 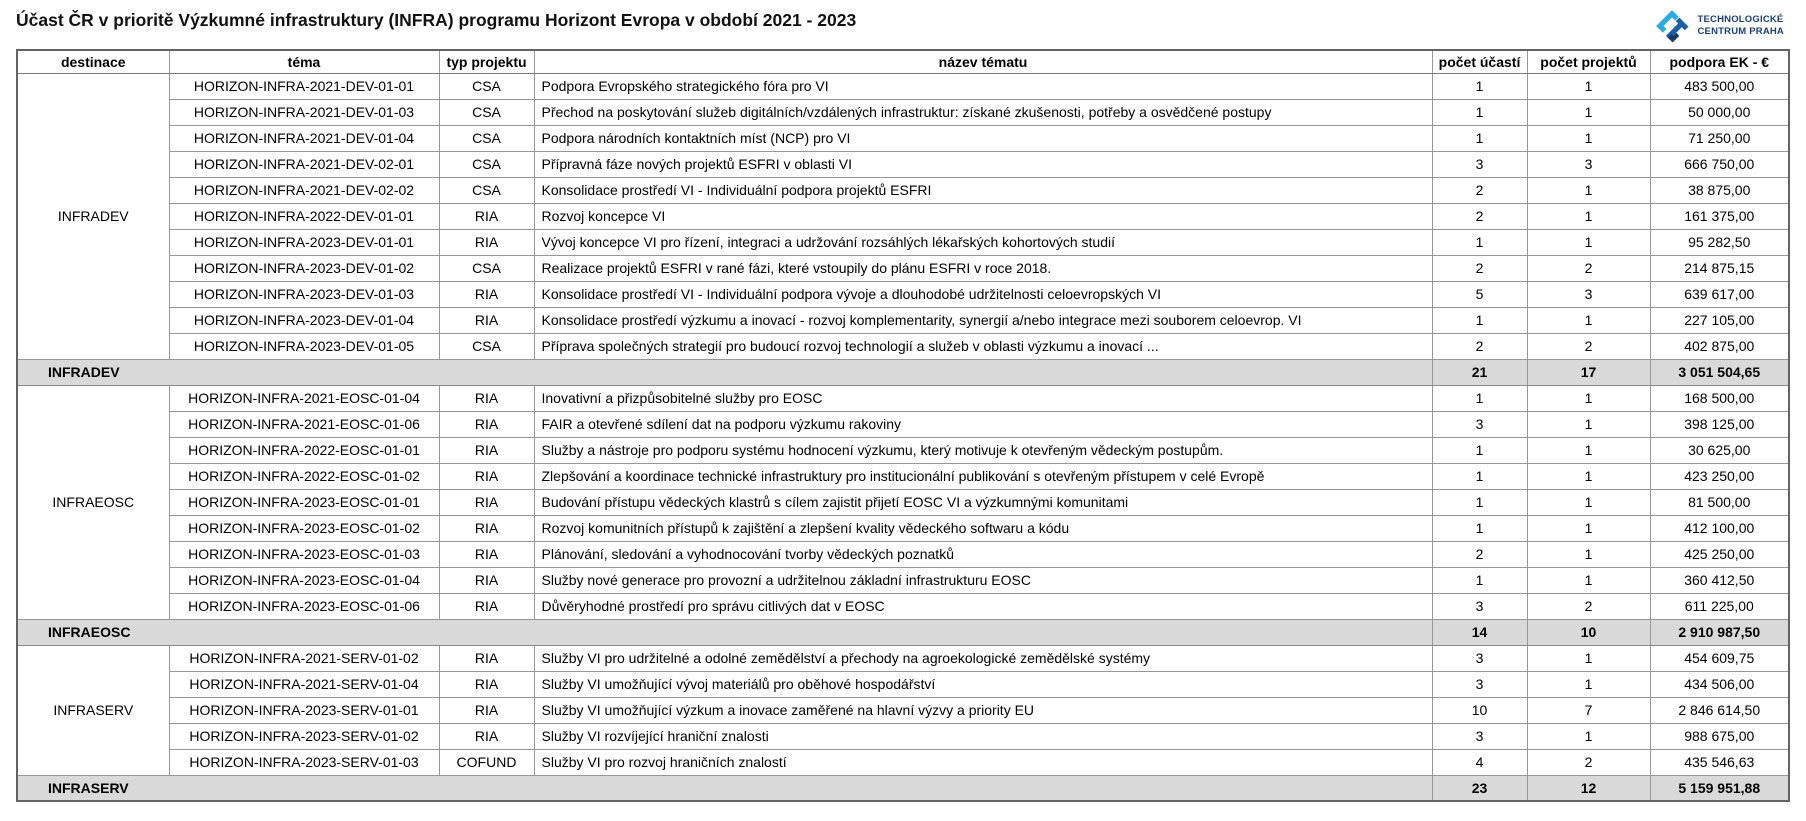 I want to click on projects-cell: 2, so click(x=1588, y=762).